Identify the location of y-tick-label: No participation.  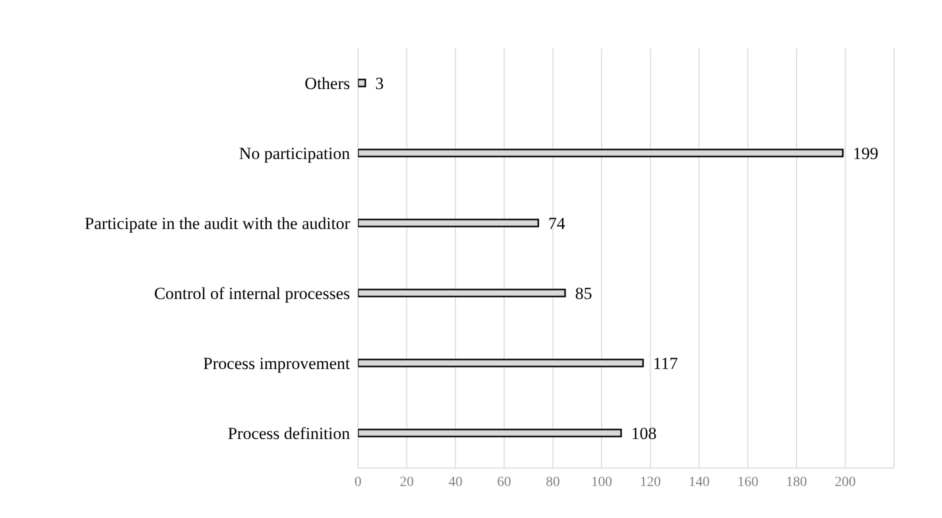
(294, 154).